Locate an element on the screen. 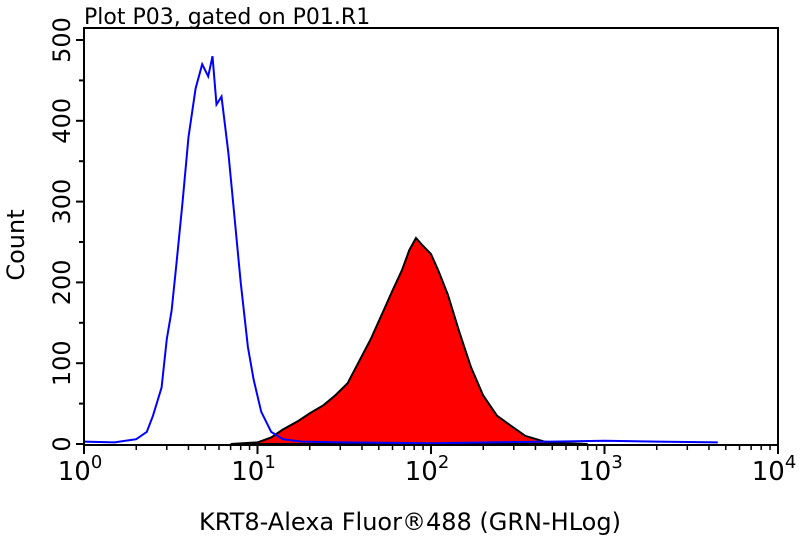 The image size is (800, 538). x-tick-label: 10¹ is located at coordinates (253, 469).